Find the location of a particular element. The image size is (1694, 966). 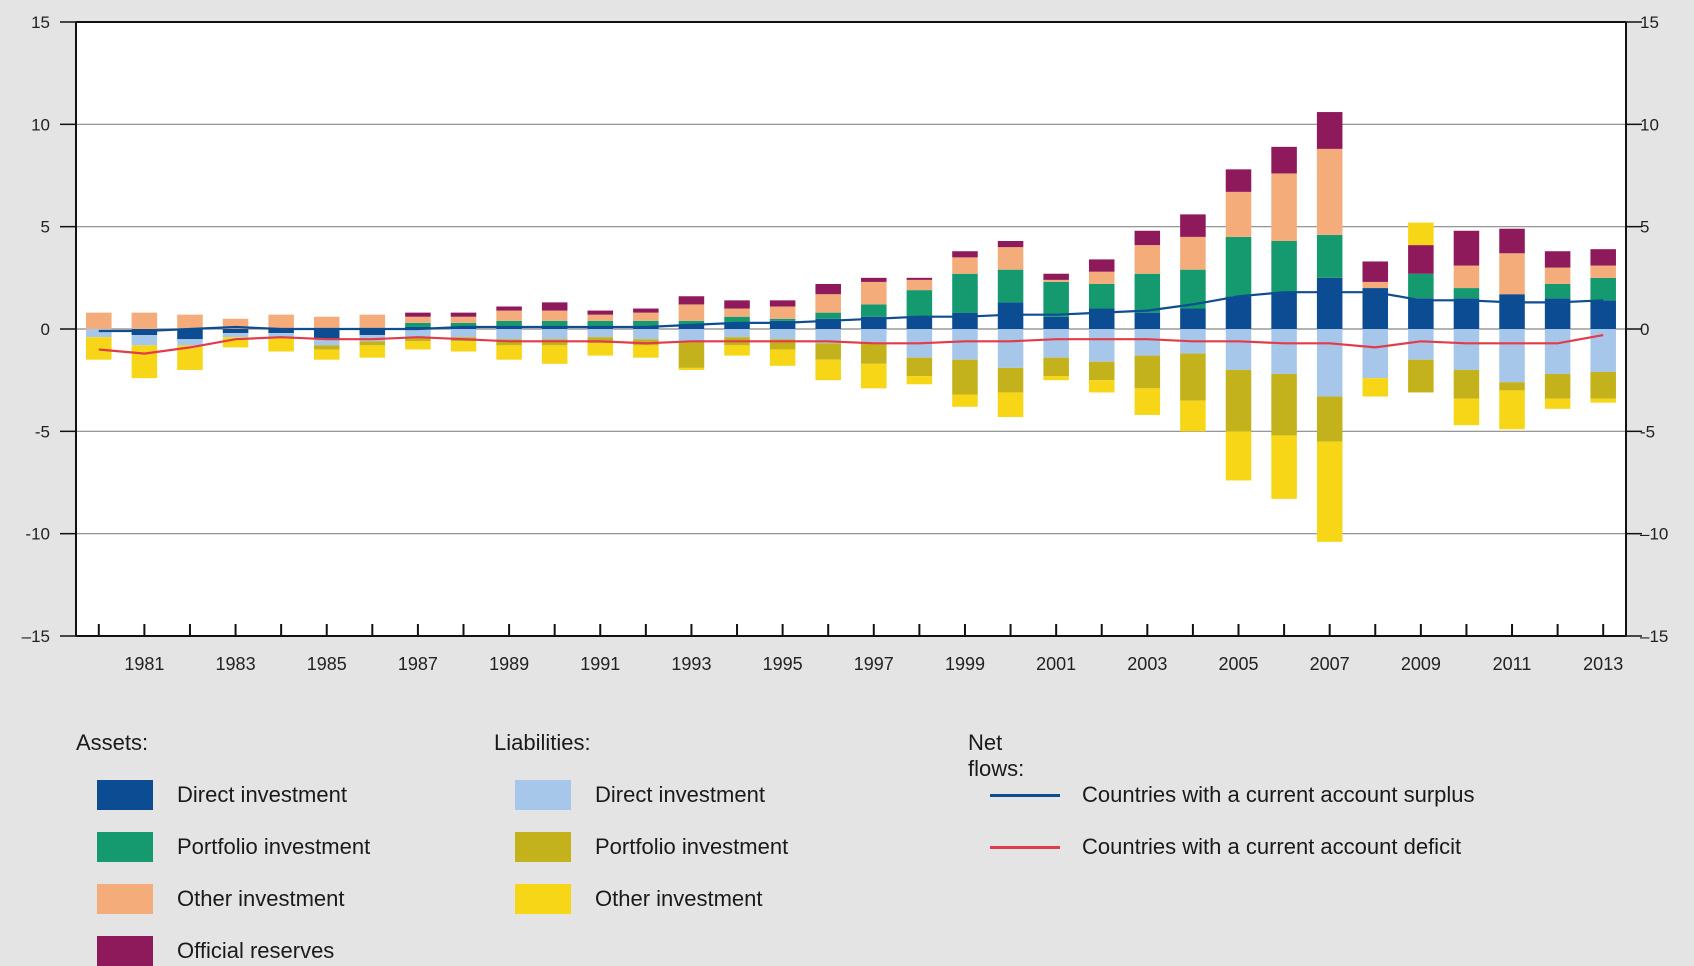

x-tick-label: 1991 is located at coordinates (600, 664).